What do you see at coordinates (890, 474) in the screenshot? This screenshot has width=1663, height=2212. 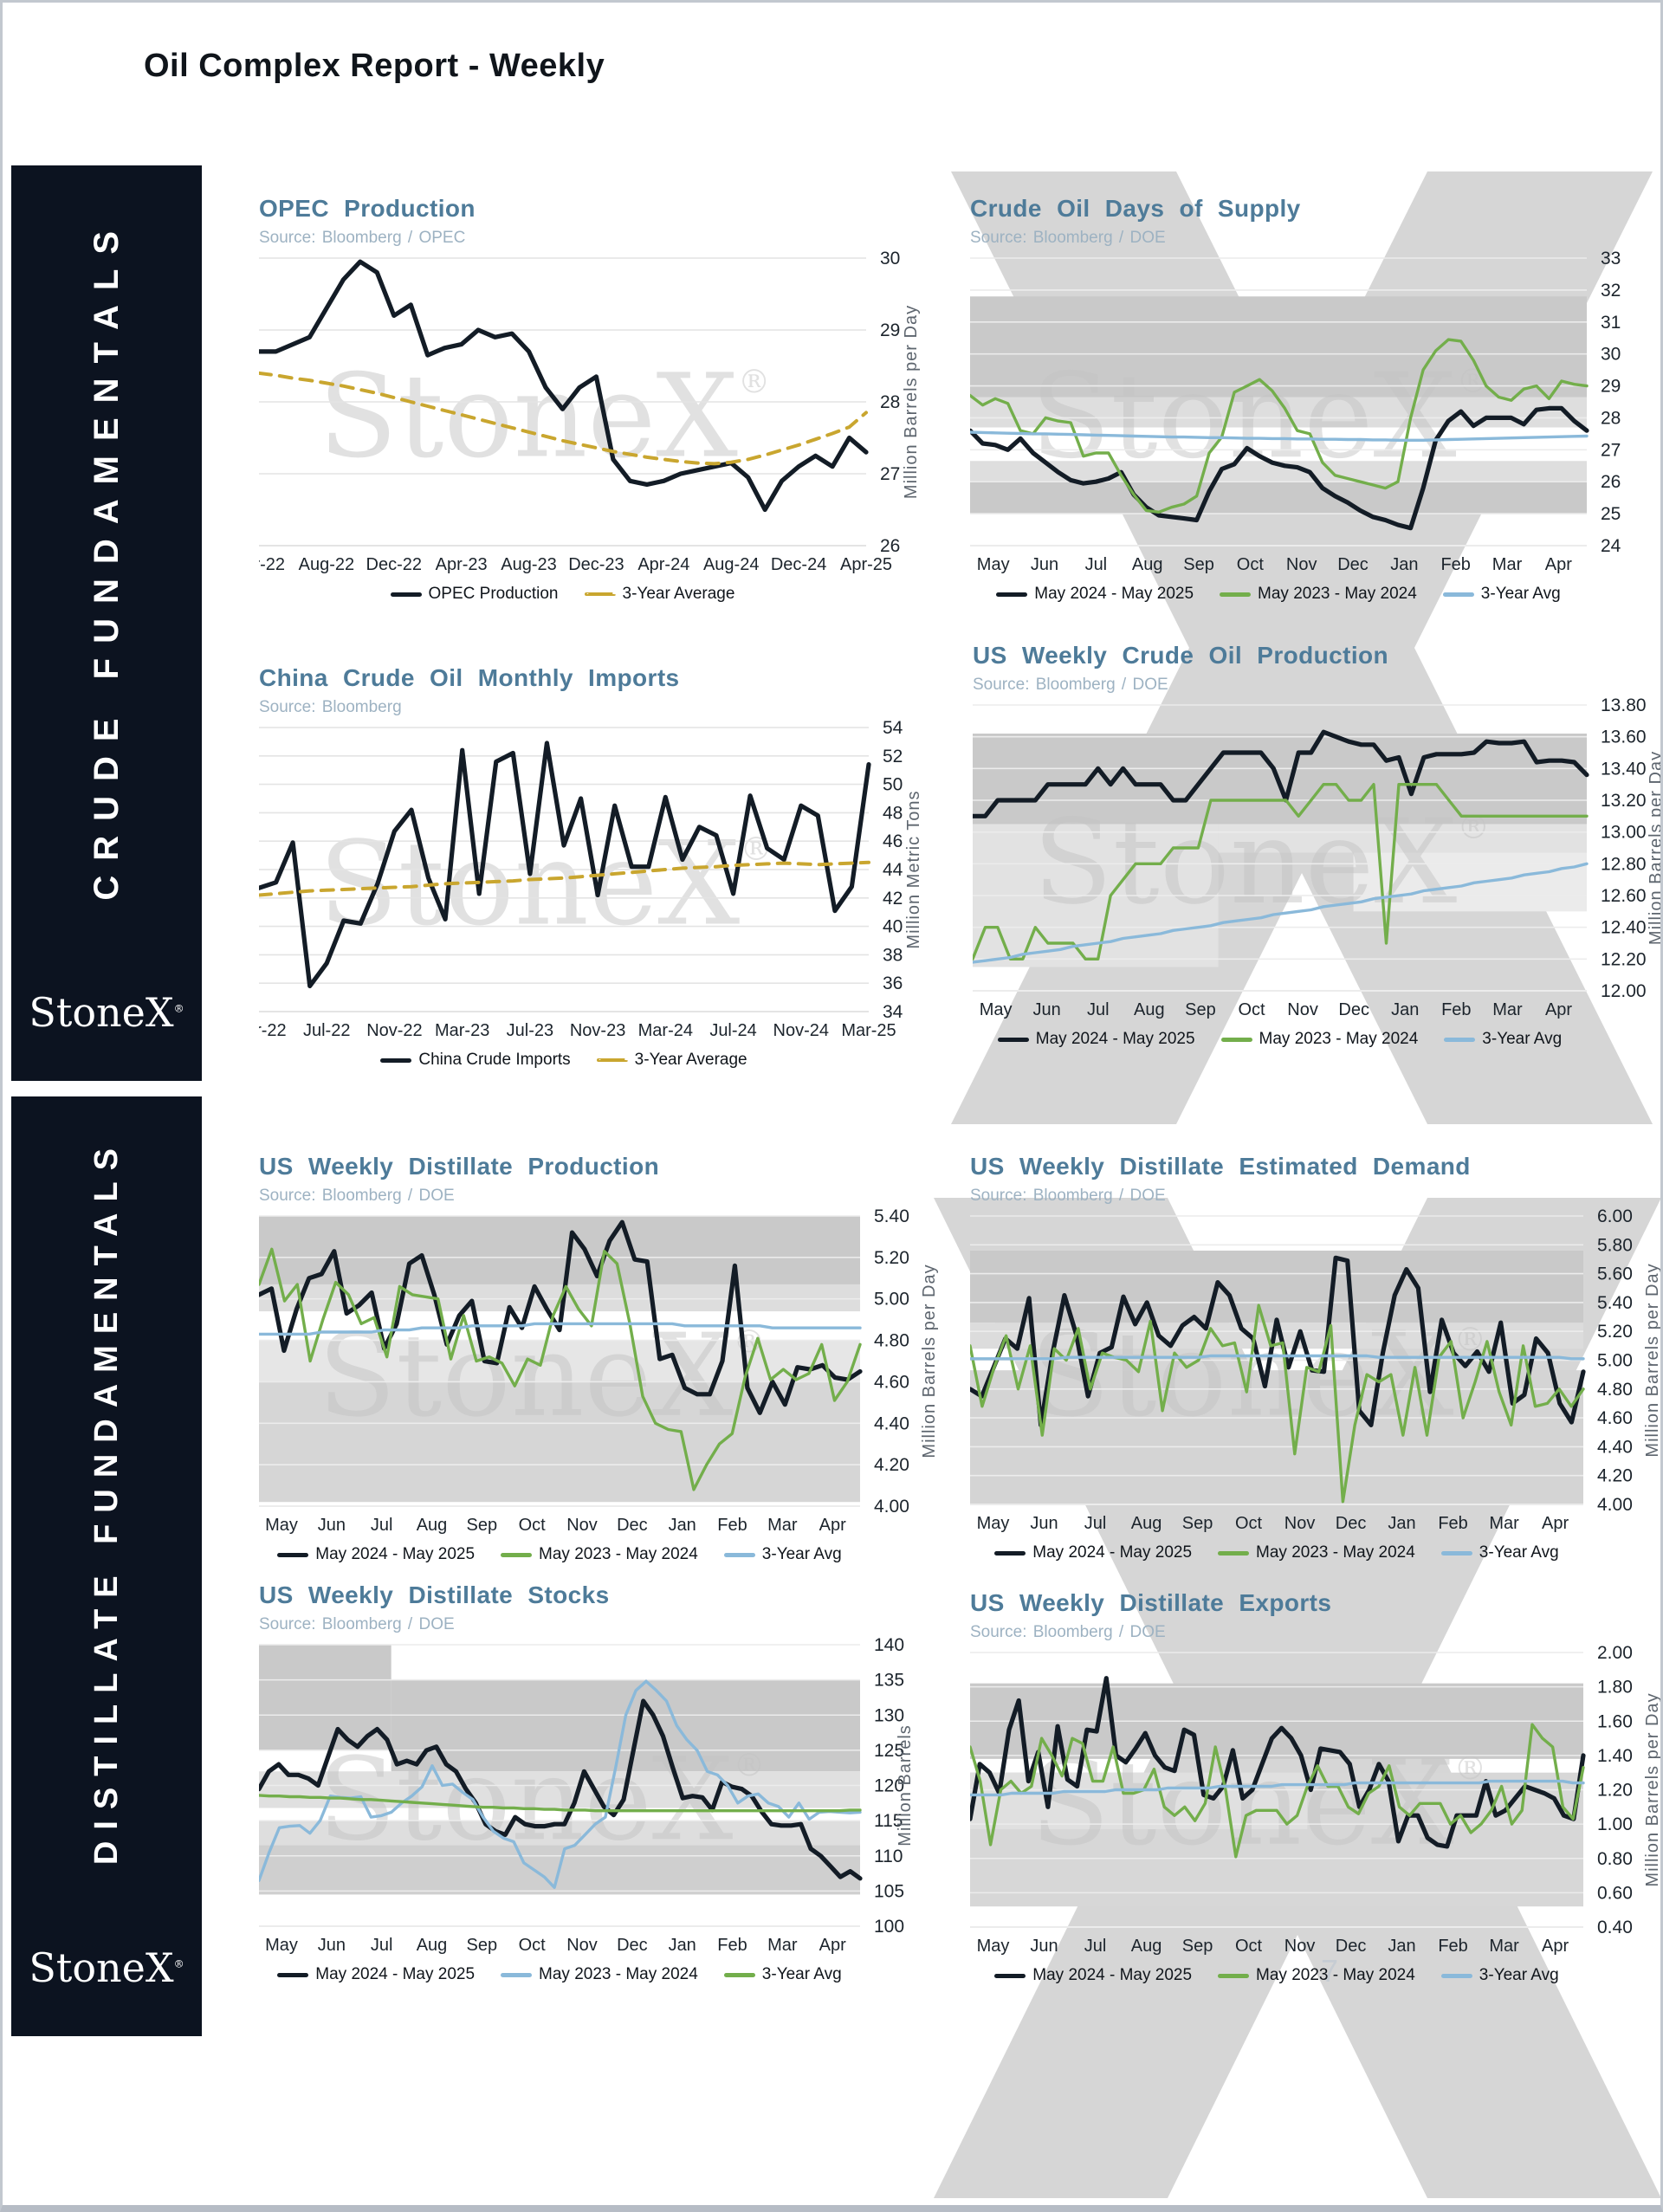 I see `svg-text: 27` at bounding box center [890, 474].